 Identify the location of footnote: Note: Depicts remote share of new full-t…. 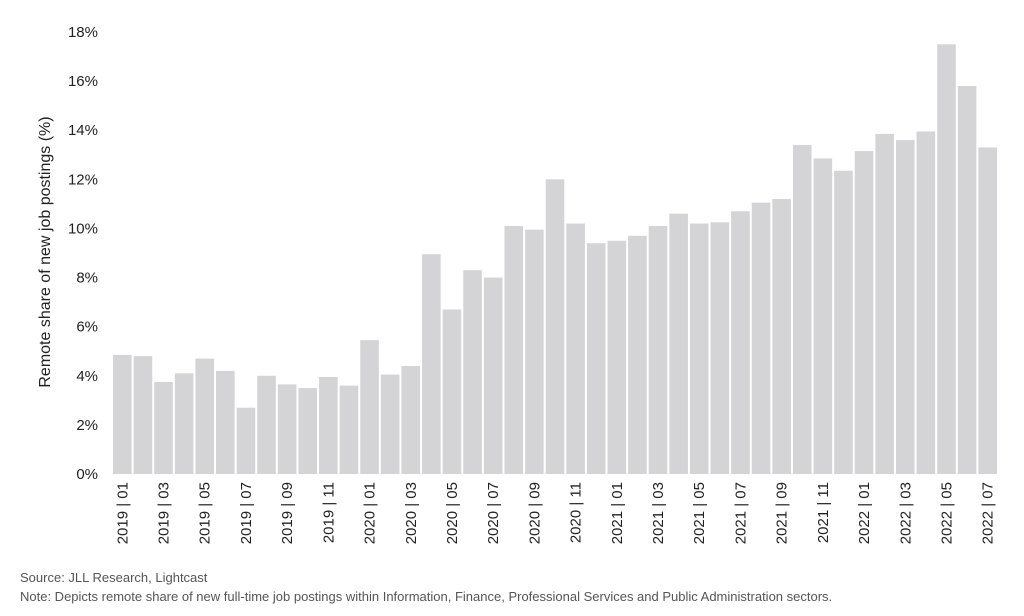
(426, 596).